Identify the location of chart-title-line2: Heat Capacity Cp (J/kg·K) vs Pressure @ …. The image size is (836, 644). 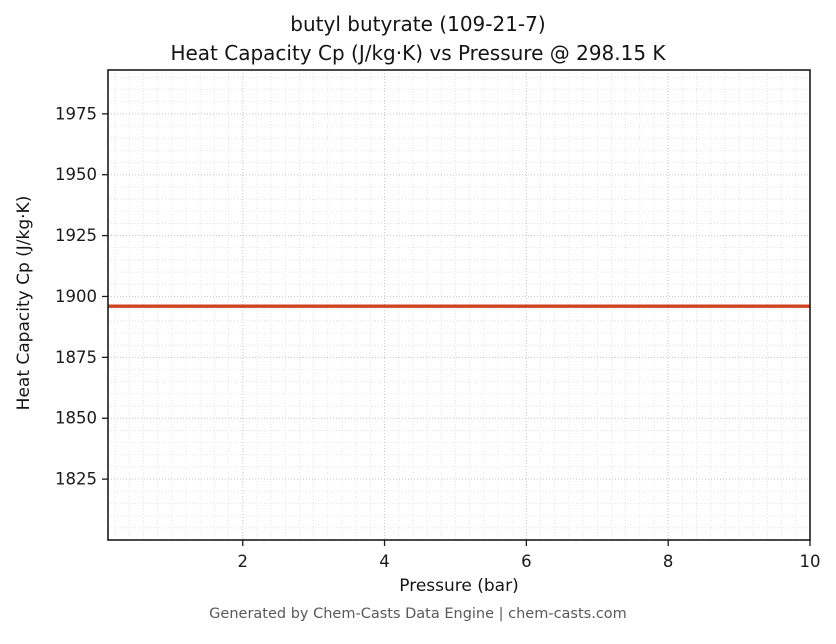
(418, 53).